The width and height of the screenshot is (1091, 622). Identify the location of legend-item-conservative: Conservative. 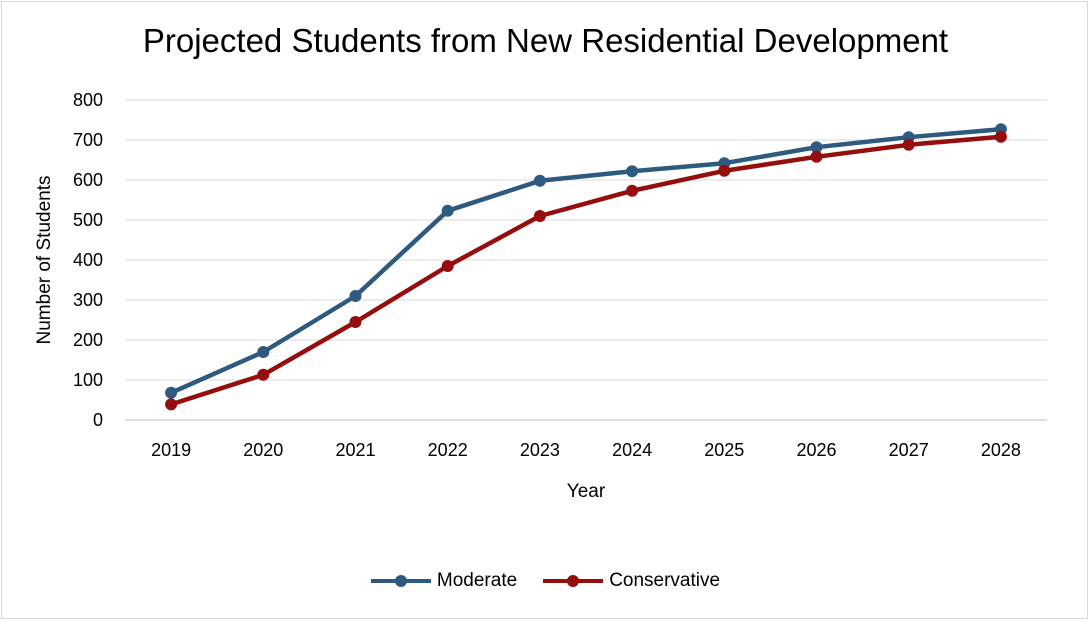
(631, 581).